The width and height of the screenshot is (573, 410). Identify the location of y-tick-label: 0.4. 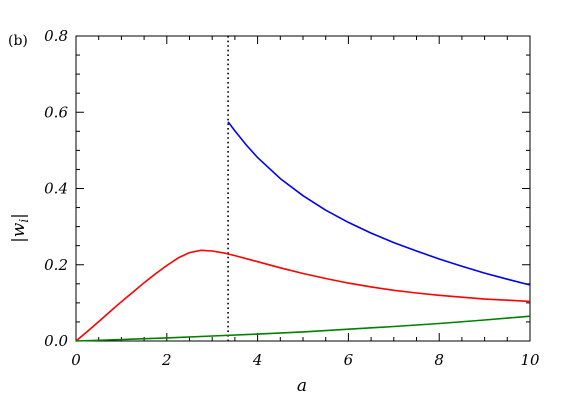
(56, 189).